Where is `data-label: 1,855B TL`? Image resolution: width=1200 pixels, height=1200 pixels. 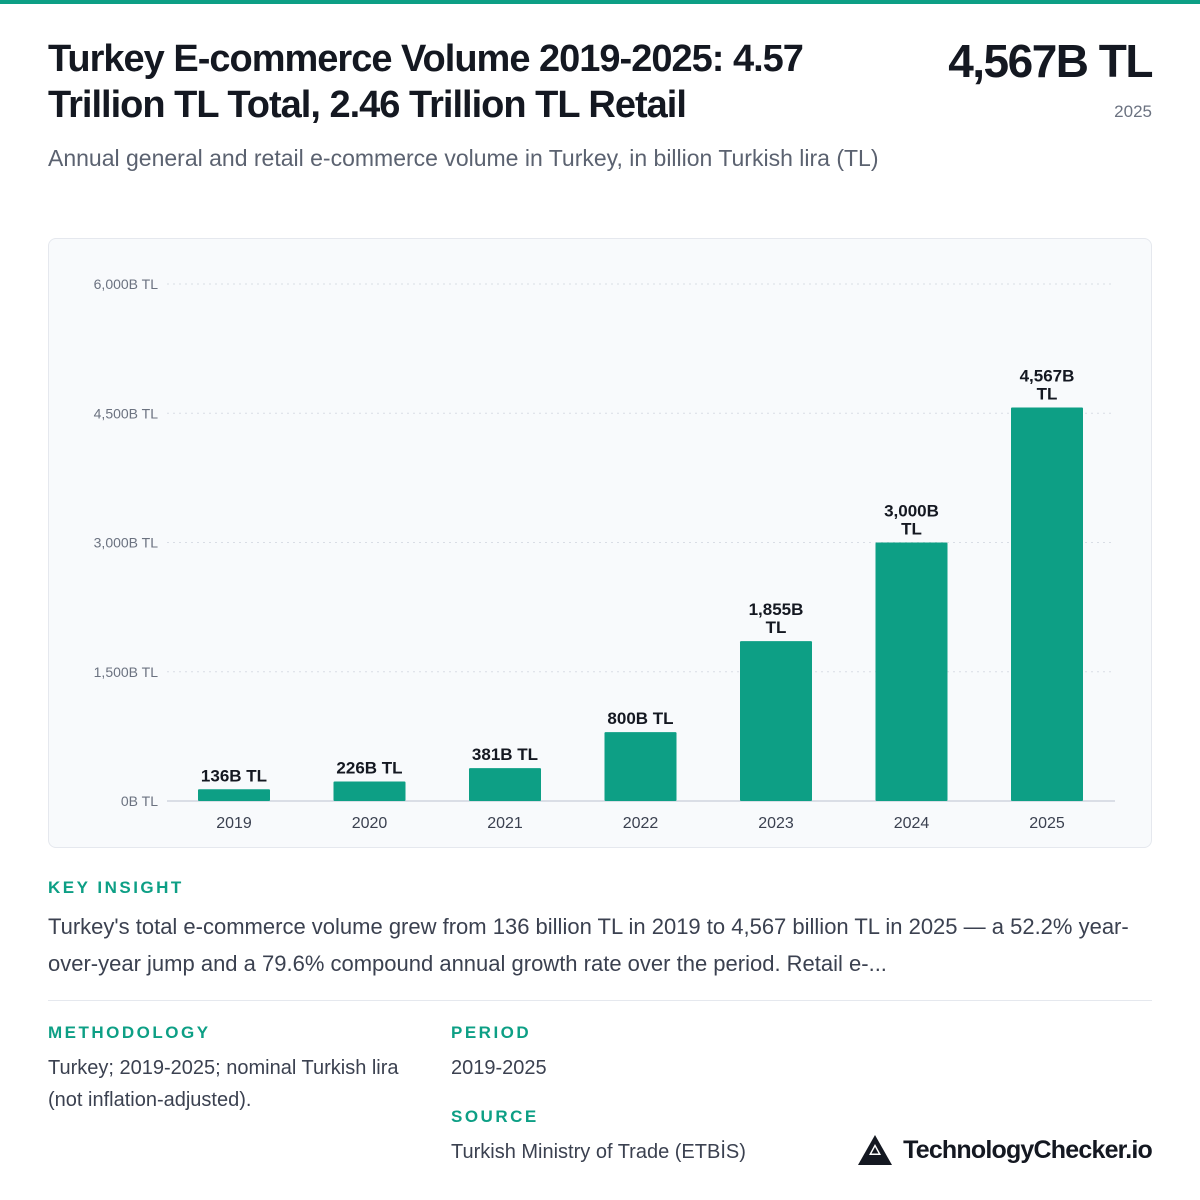 data-label: 1,855B TL is located at coordinates (776, 618).